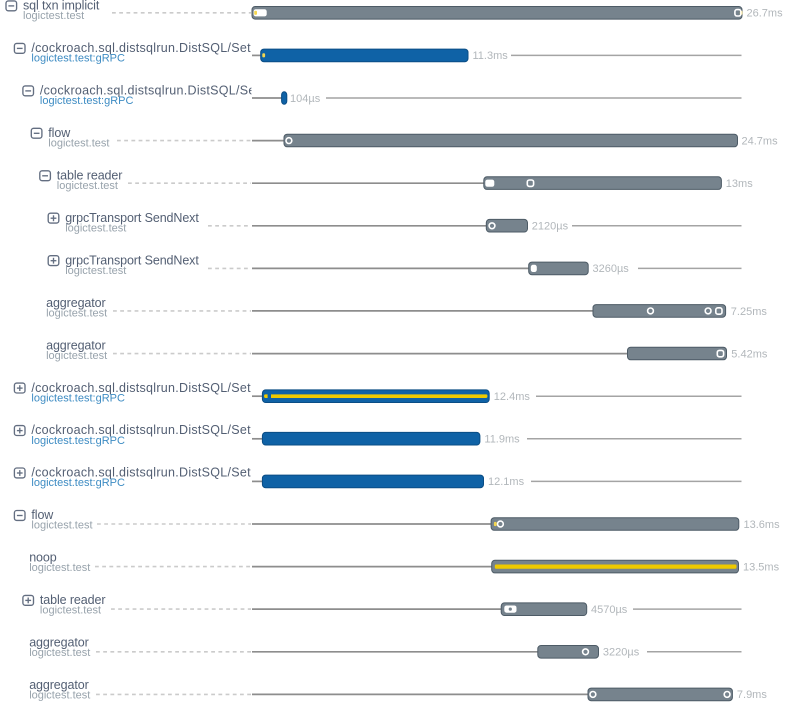 Image resolution: width=786 pixels, height=714 pixels. I want to click on svg-text: 7.25ms, so click(749, 312).